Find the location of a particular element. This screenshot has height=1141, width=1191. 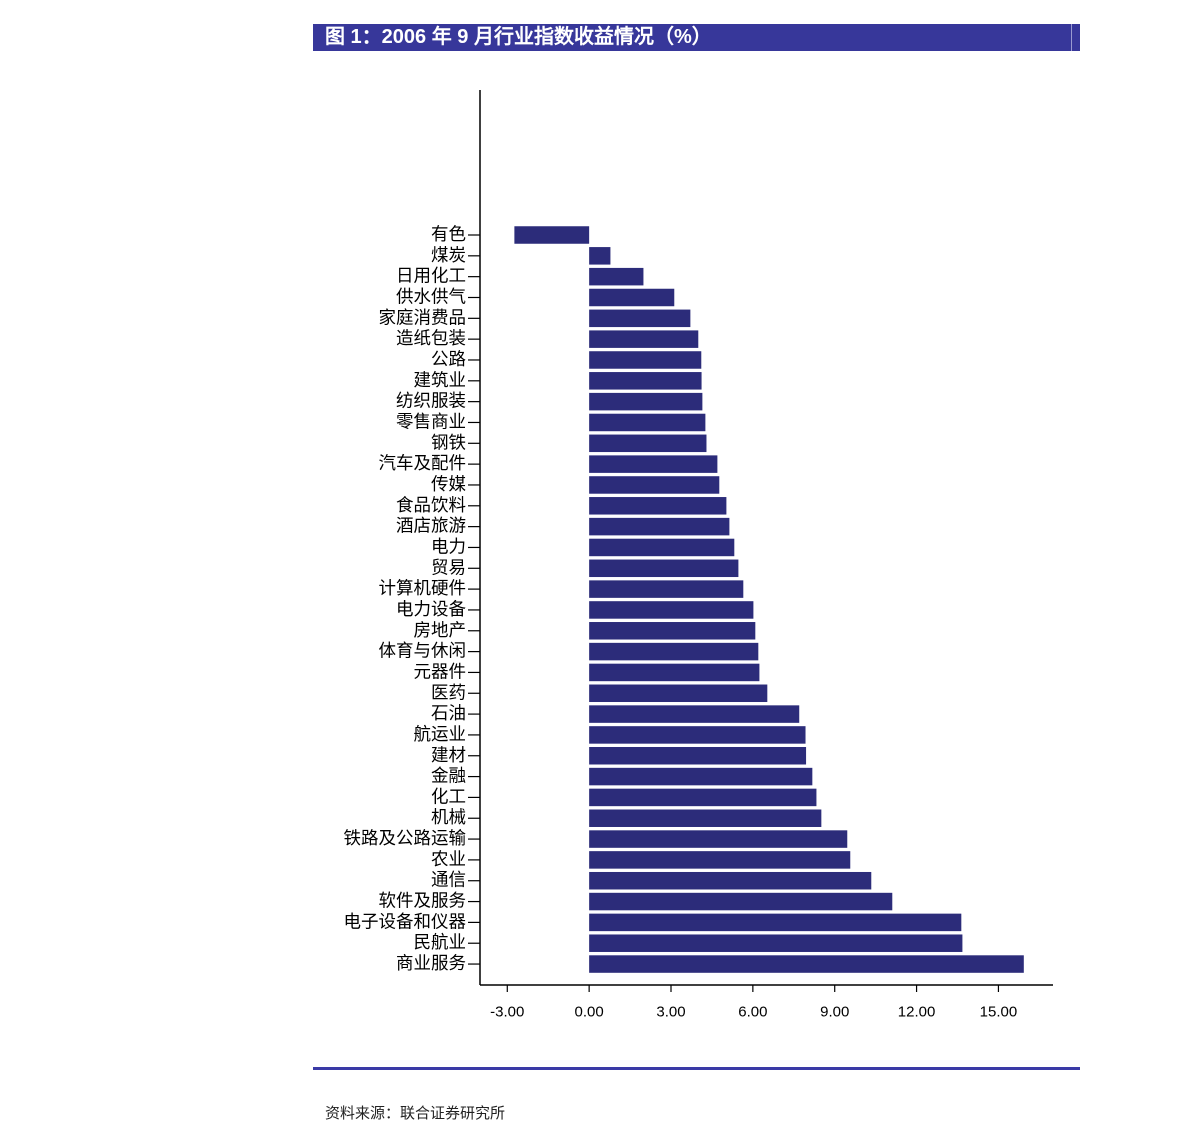

y-tick-label: 电子设备和仪器 is located at coordinates (405, 922).